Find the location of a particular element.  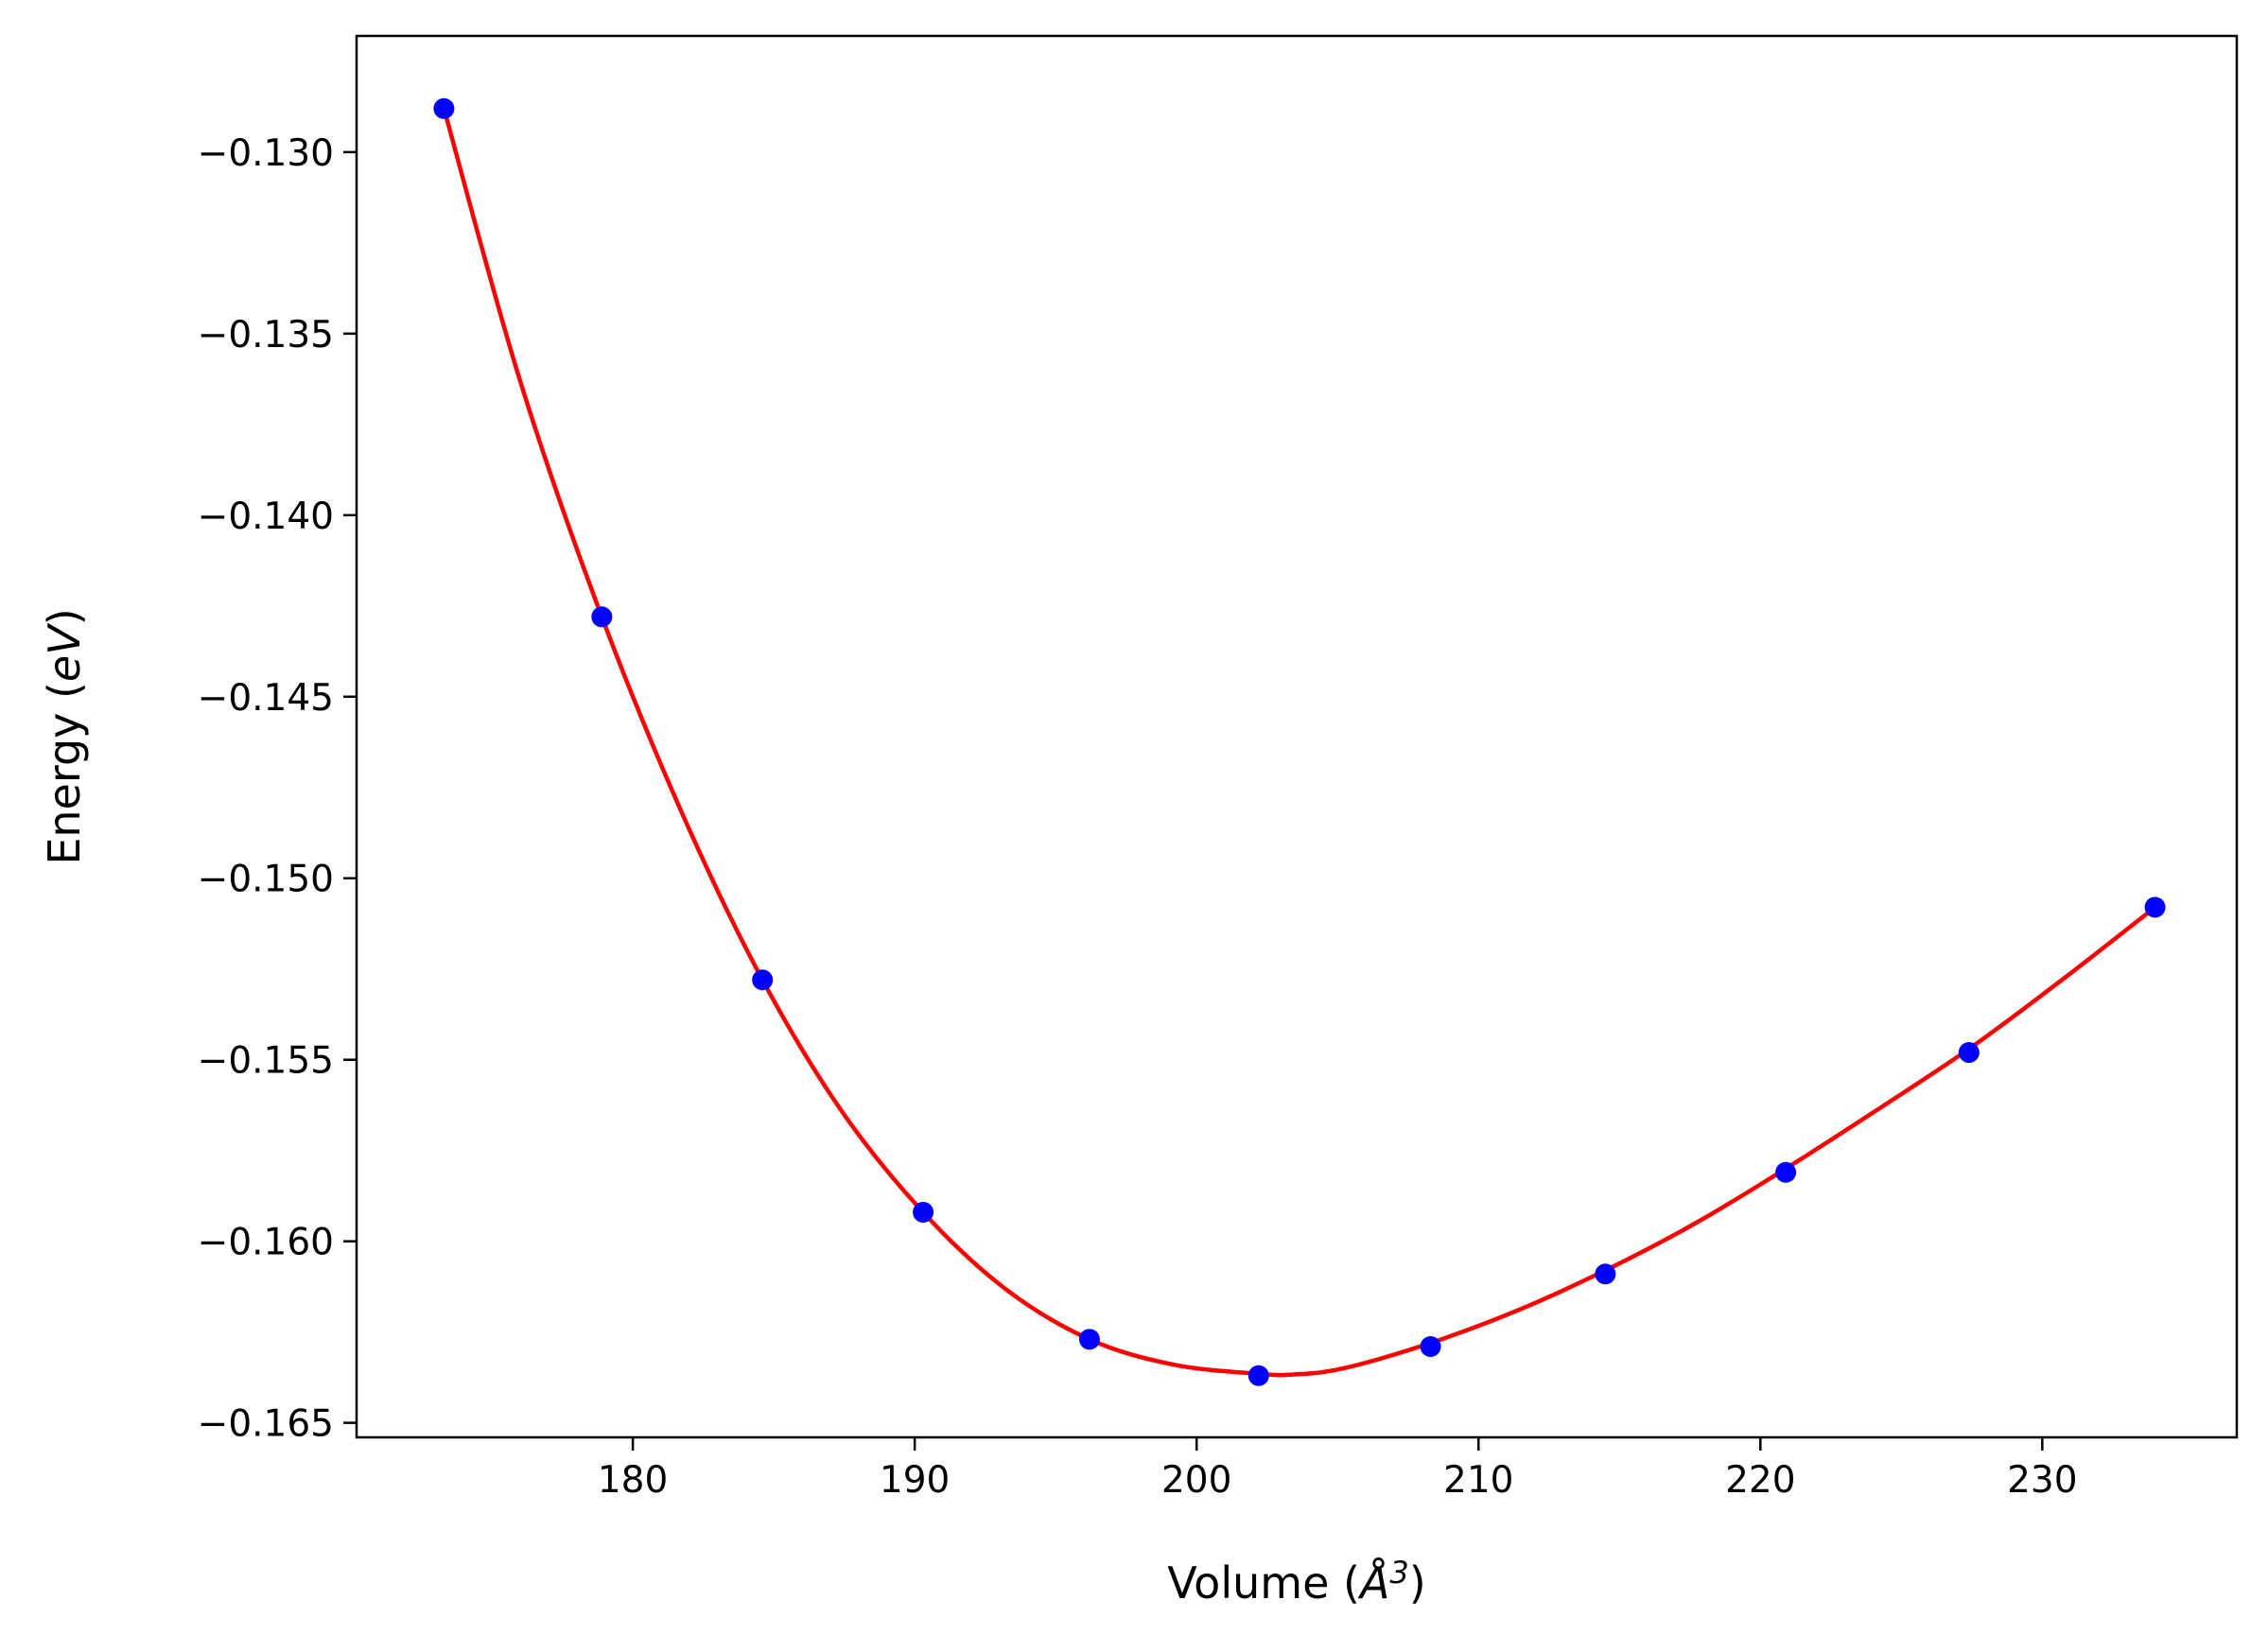

y-axis-title: Energy (eV) is located at coordinates (64, 736).